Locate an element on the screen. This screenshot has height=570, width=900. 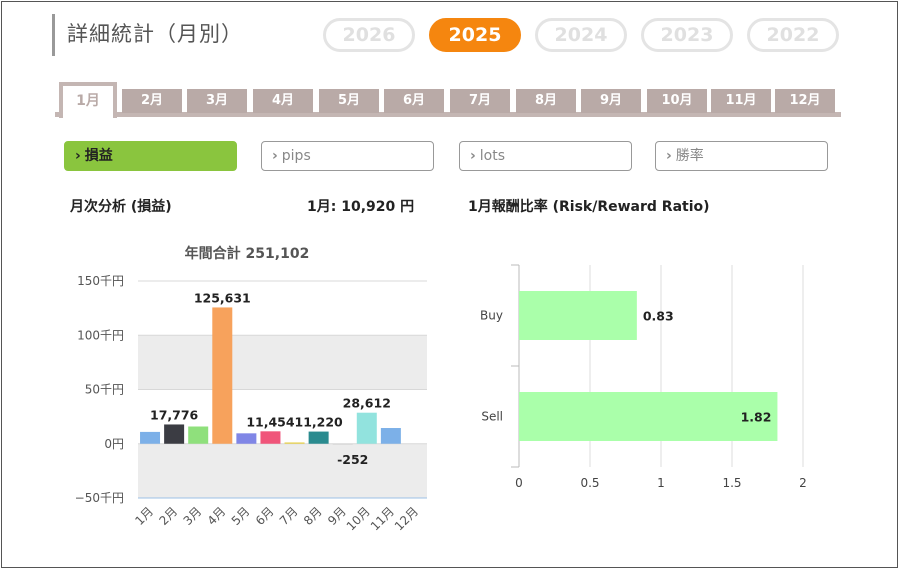
metric-button-2: › lots is located at coordinates (545, 156).